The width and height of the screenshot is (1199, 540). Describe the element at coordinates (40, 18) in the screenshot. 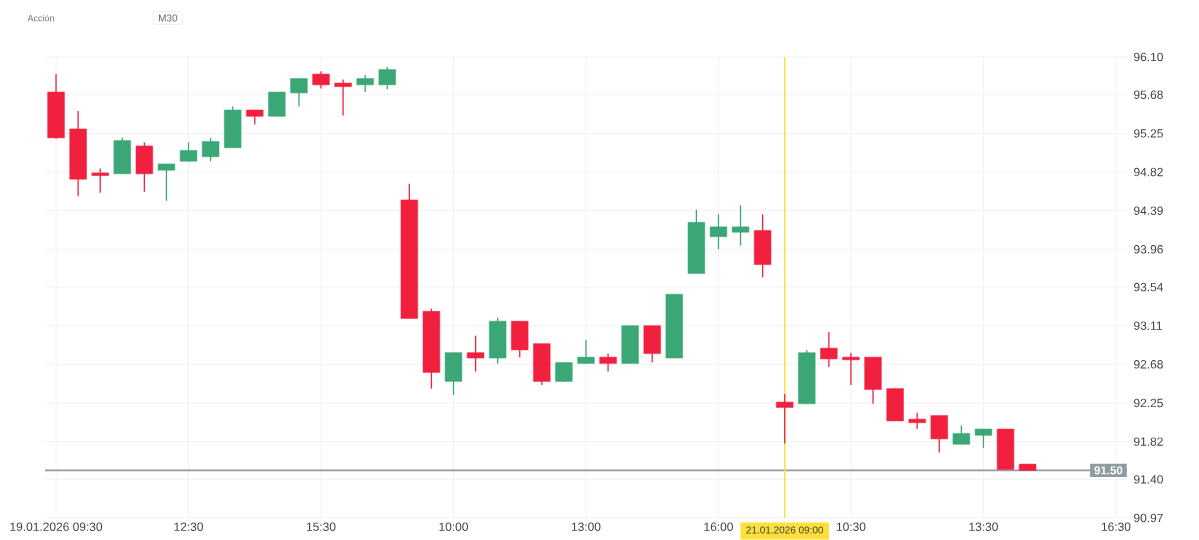

I see `text: Acción` at that location.